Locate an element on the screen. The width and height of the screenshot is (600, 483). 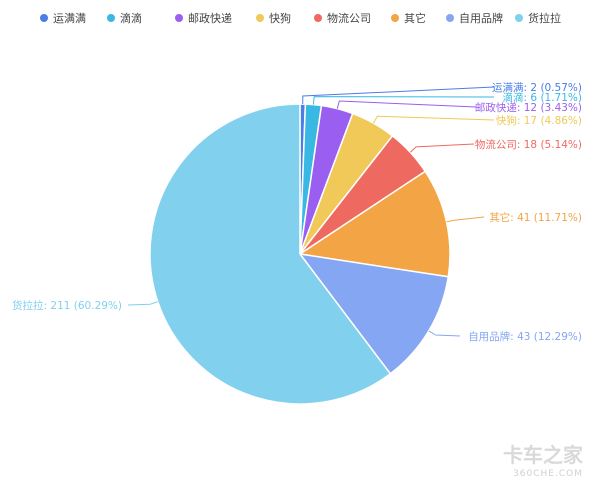
slice-label: 快狗: 17 (4.86%) is located at coordinates (539, 120).